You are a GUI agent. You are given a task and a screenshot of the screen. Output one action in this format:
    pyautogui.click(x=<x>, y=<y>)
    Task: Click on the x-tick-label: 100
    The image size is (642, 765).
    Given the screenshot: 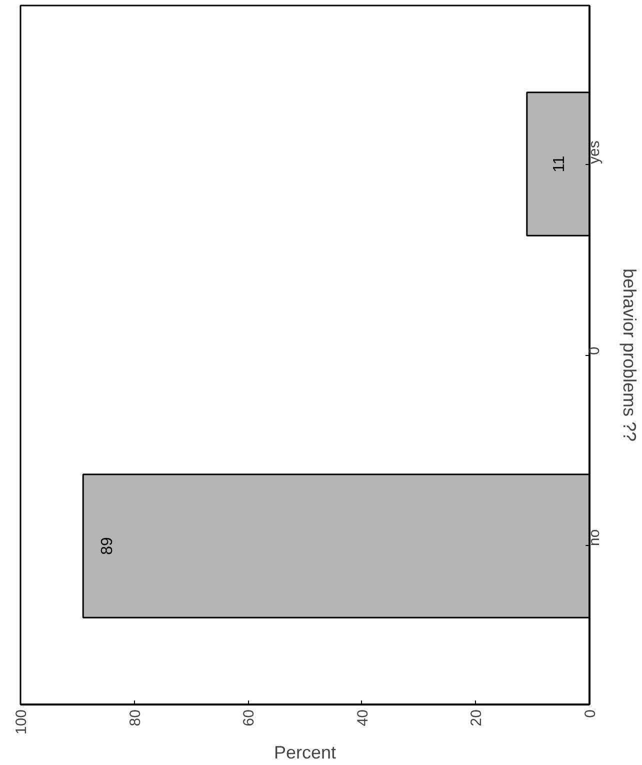 What is the action you would take?
    pyautogui.click(x=21, y=722)
    